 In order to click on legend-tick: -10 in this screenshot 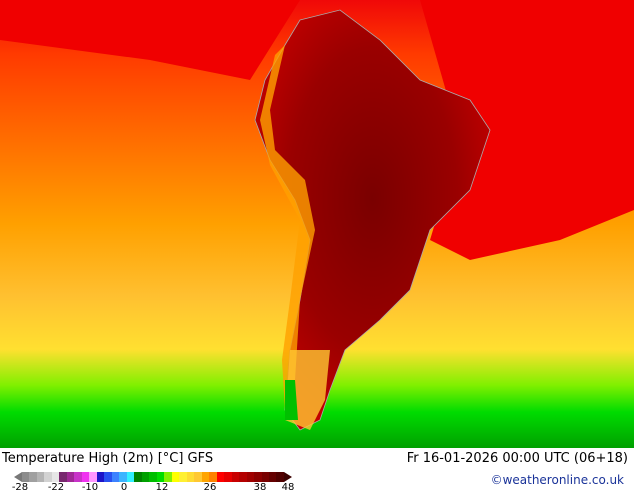, I will do `click(90, 487)`.